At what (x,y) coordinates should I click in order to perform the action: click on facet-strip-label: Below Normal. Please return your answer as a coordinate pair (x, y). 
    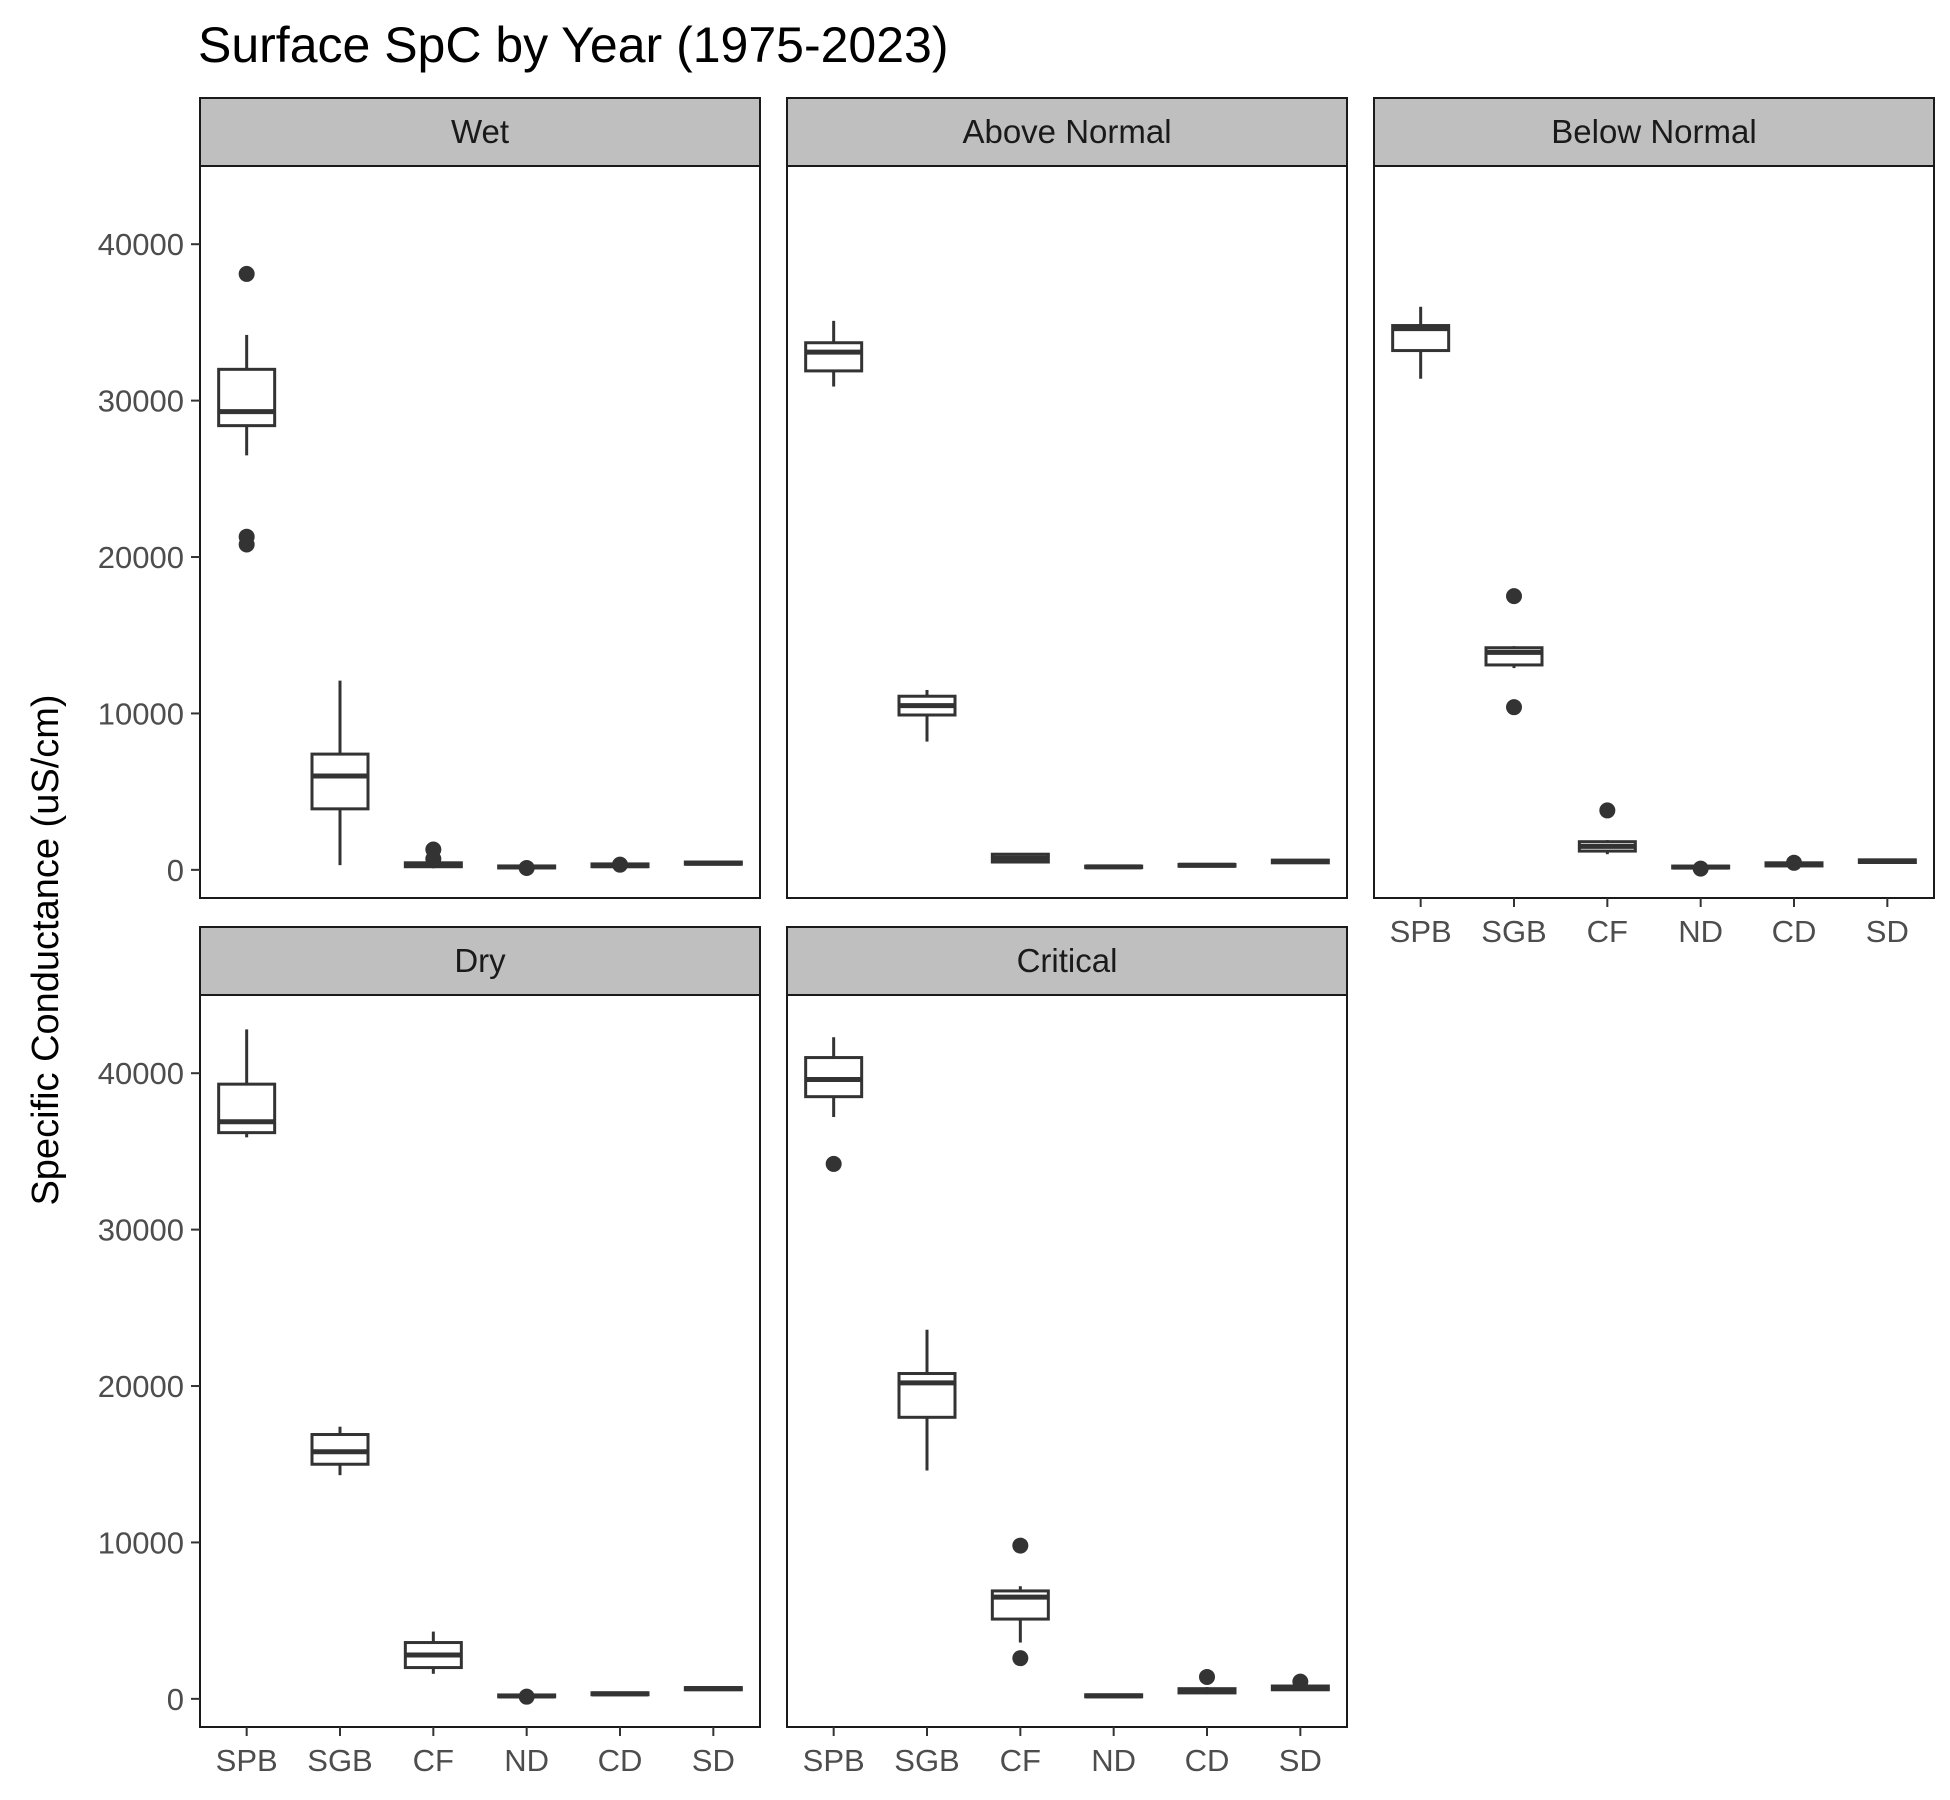
    Looking at the image, I should click on (1653, 131).